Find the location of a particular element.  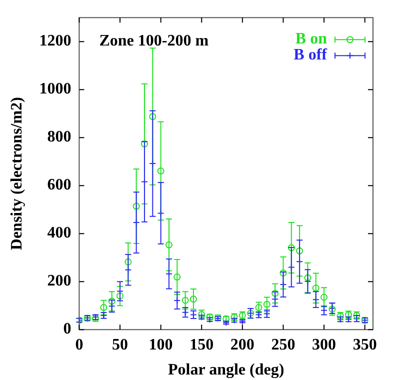

x-tick-label: 150 is located at coordinates (202, 345).